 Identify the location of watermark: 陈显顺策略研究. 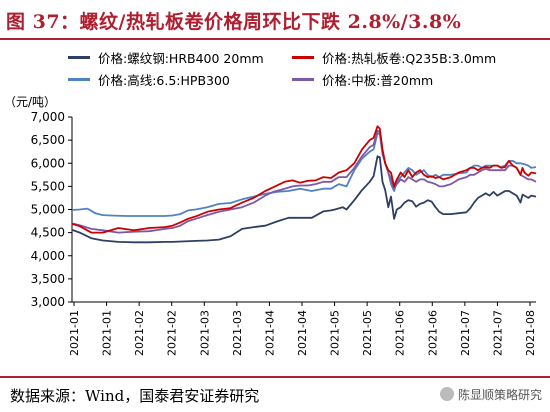
(490, 394).